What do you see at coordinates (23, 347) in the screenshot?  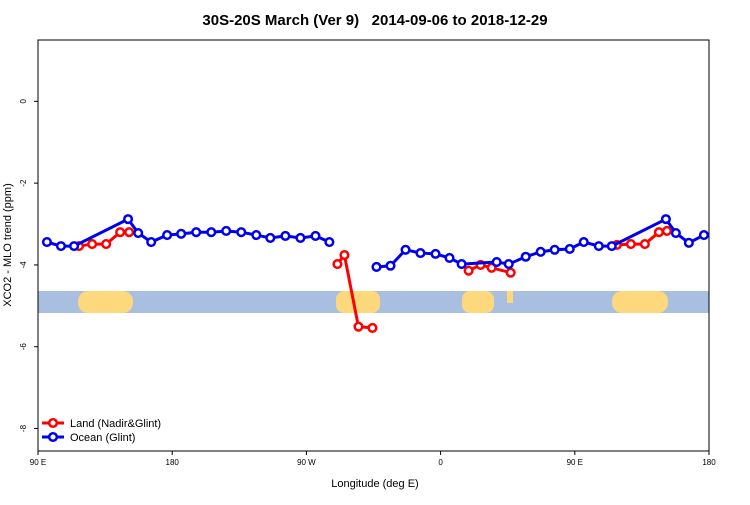 I see `y-tick-label: -6` at bounding box center [23, 347].